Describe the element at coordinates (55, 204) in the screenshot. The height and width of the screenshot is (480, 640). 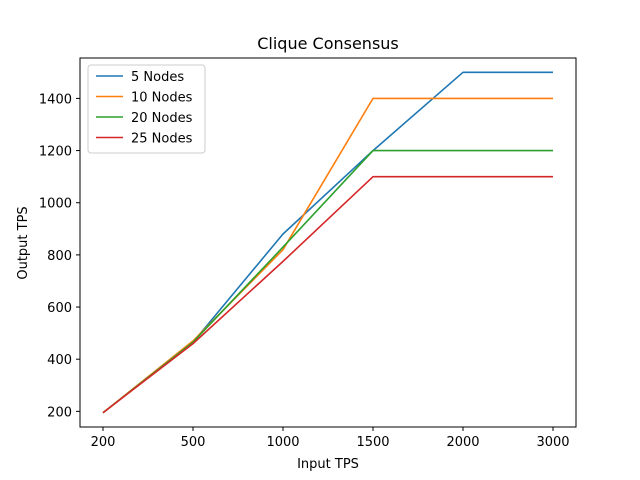
I see `y-tick-label: 1000` at that location.